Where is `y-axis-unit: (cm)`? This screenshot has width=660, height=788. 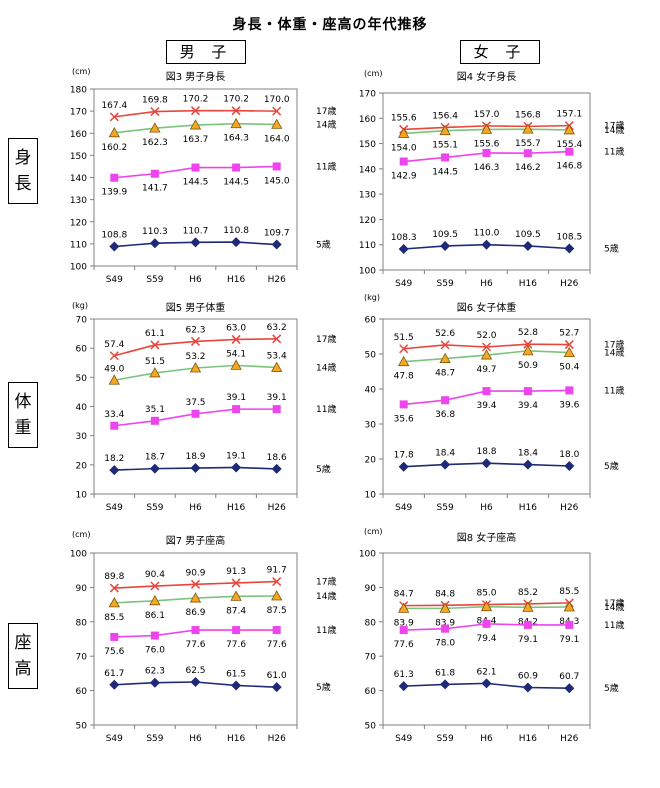 y-axis-unit: (cm) is located at coordinates (81, 71).